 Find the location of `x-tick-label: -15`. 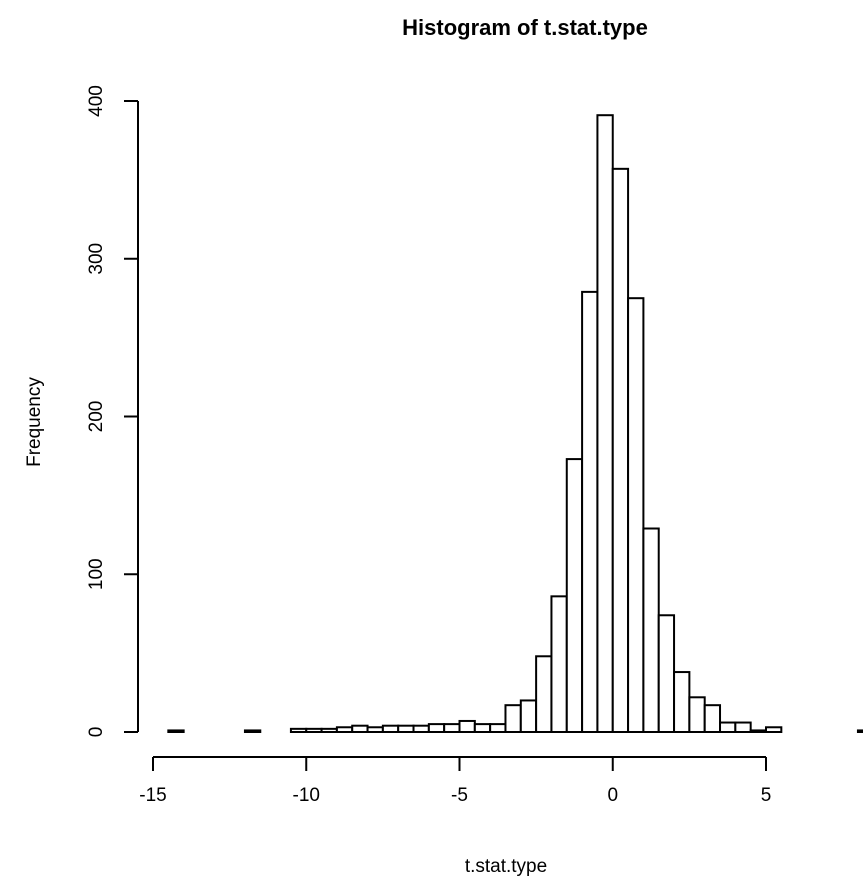

x-tick-label: -15 is located at coordinates (152, 795).